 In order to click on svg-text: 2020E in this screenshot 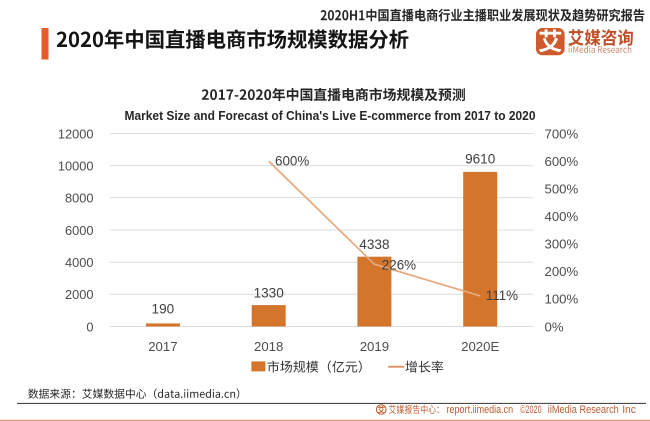, I will do `click(480, 346)`.